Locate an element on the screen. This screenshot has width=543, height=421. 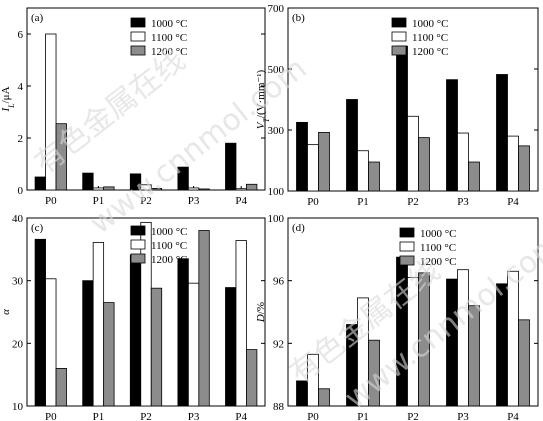
y-tick-label: 30 is located at coordinates (18, 282).